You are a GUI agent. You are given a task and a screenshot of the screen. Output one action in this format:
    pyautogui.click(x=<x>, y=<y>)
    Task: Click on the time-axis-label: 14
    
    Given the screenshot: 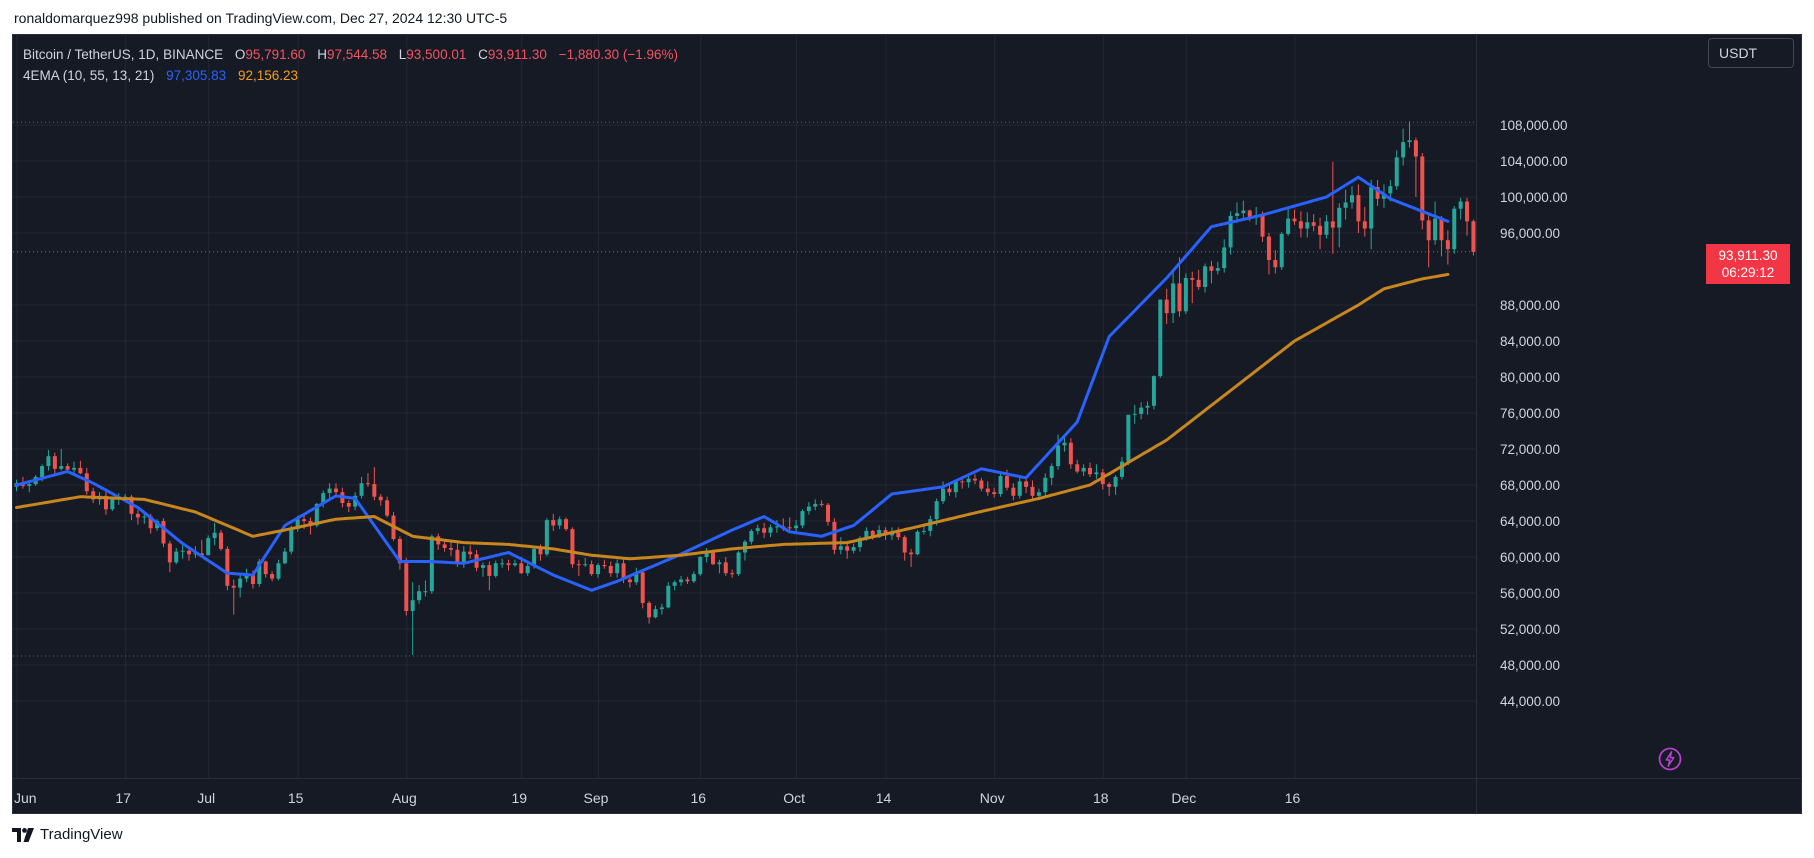 What is the action you would take?
    pyautogui.click(x=884, y=798)
    